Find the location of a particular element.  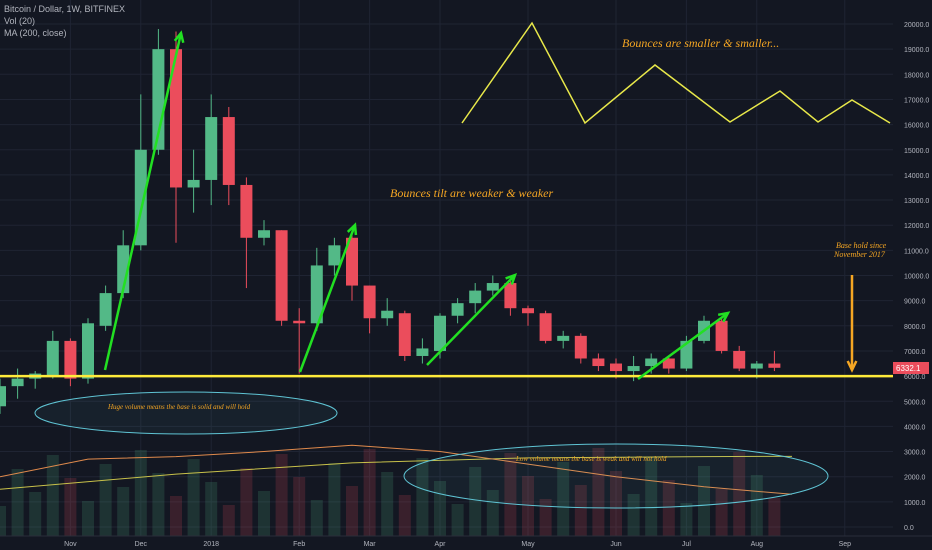

x-tick-label: May is located at coordinates (528, 544).